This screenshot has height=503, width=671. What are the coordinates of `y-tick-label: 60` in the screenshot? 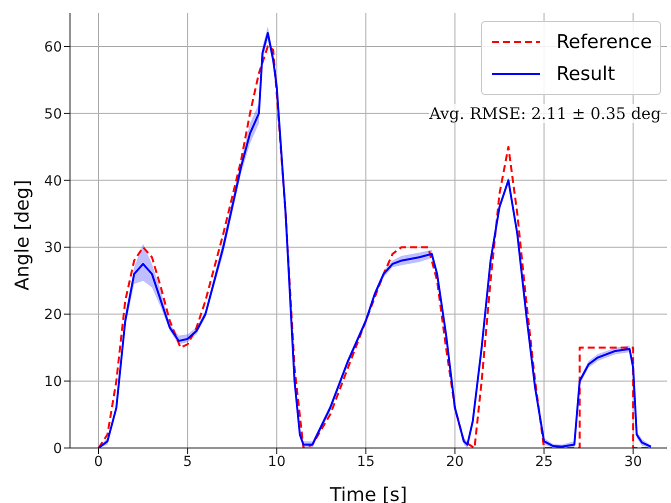 It's located at (53, 47).